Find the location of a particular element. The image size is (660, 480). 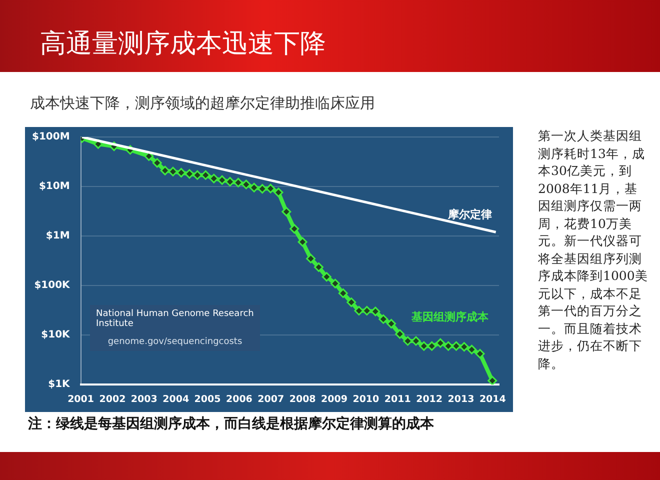

x-tick-label: 2005 is located at coordinates (207, 399).